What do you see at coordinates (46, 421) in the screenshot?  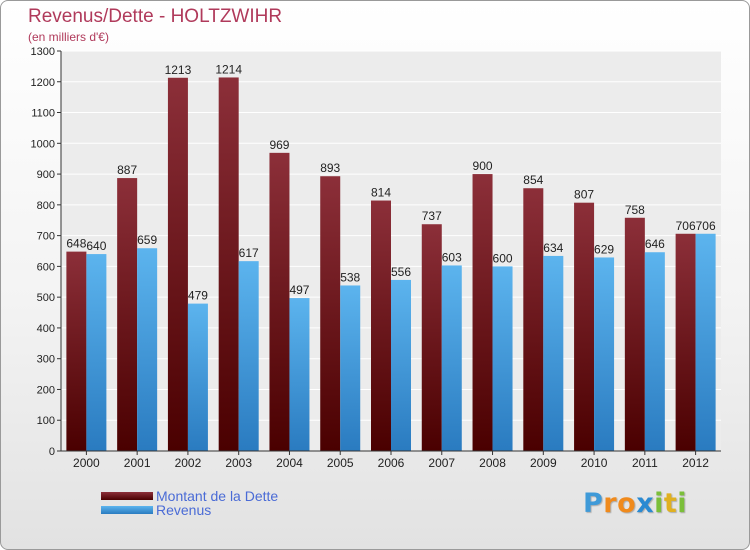 I see `y-tick-label: 100` at bounding box center [46, 421].